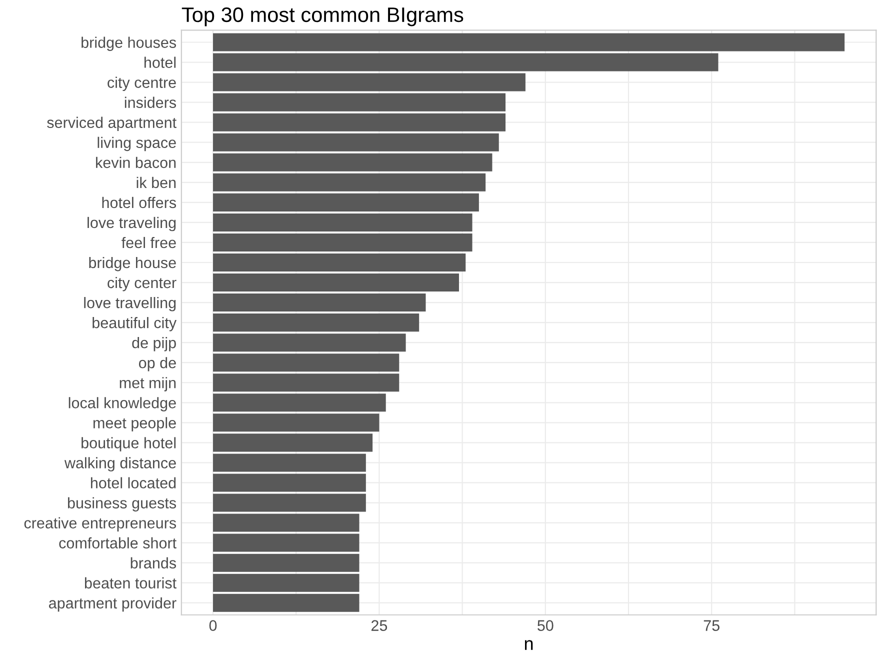 The image size is (885, 672). What do you see at coordinates (112, 604) in the screenshot?
I see `y-tick-label: apartment provider` at bounding box center [112, 604].